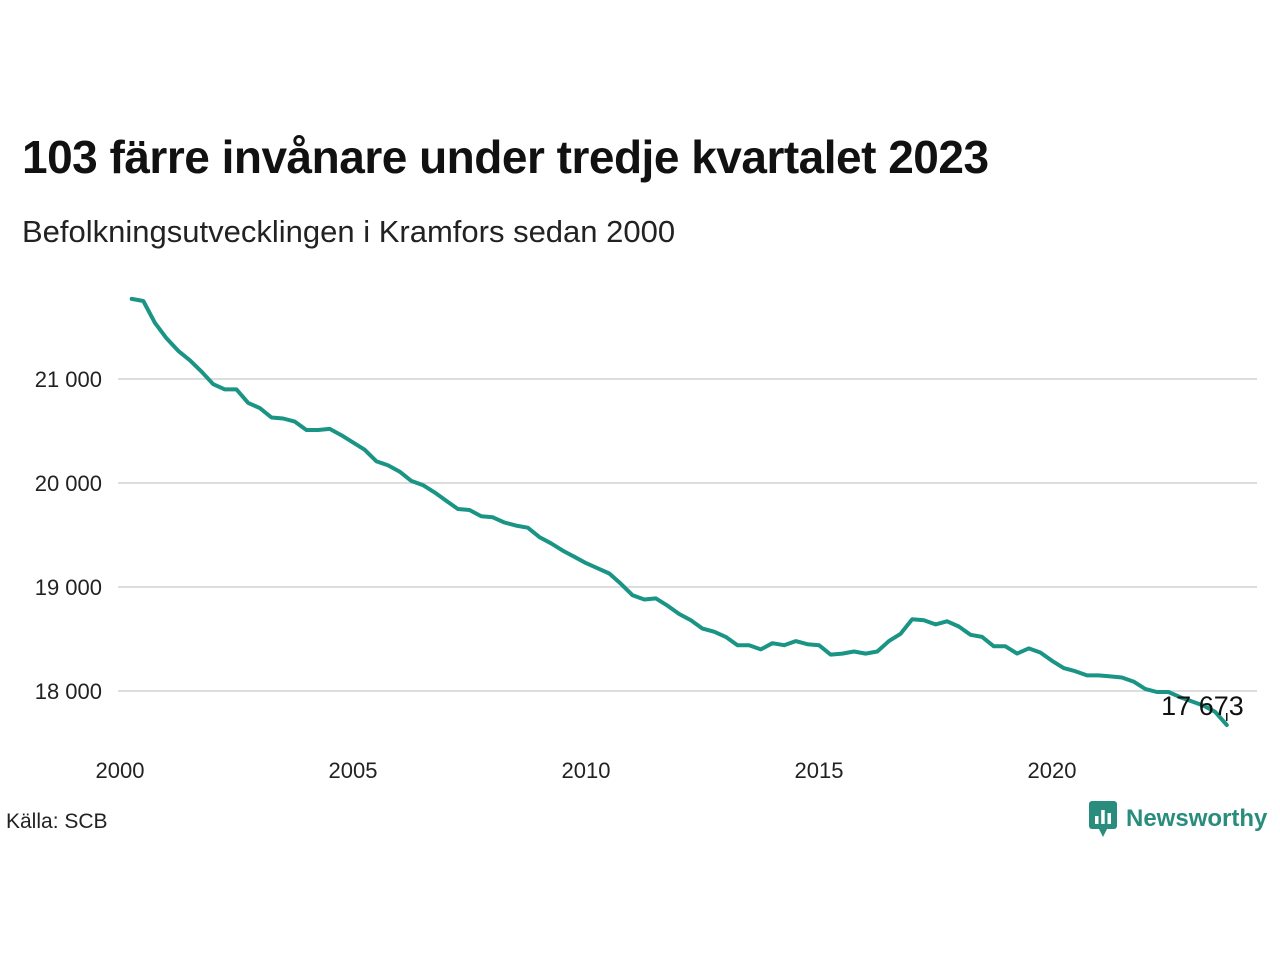 Image resolution: width=1280 pixels, height=960 pixels. What do you see at coordinates (68, 483) in the screenshot?
I see `y-tick-label: 20 000` at bounding box center [68, 483].